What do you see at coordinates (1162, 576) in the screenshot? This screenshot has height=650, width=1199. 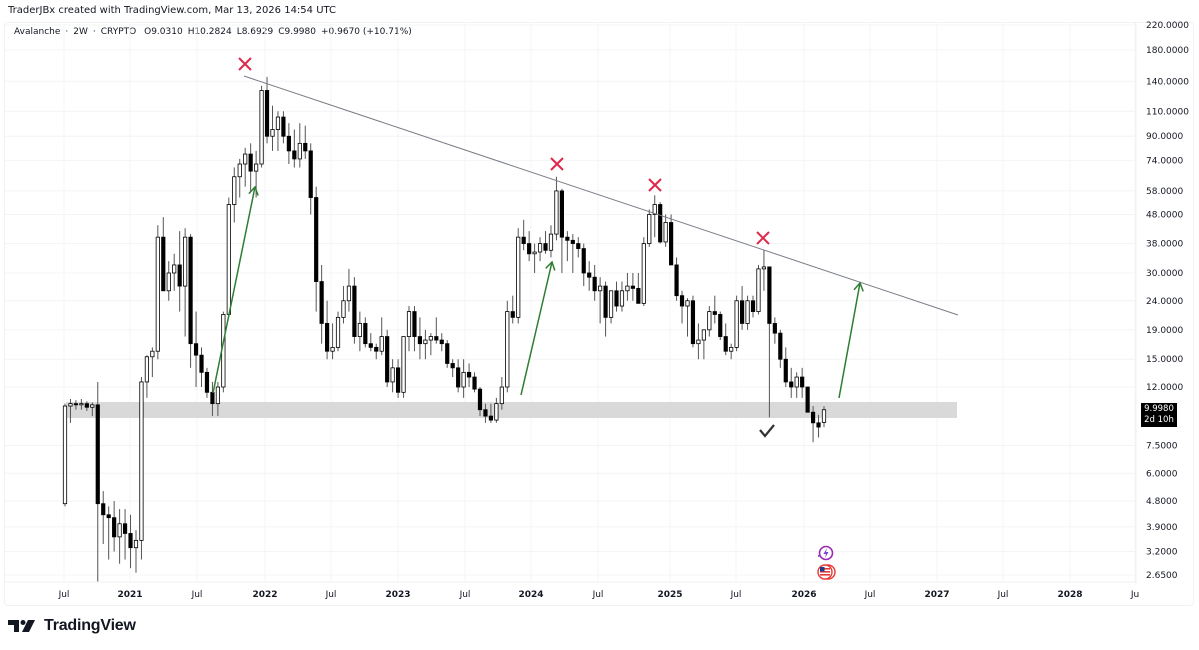 I see `price-tick-label: 2.6500` at bounding box center [1162, 576].